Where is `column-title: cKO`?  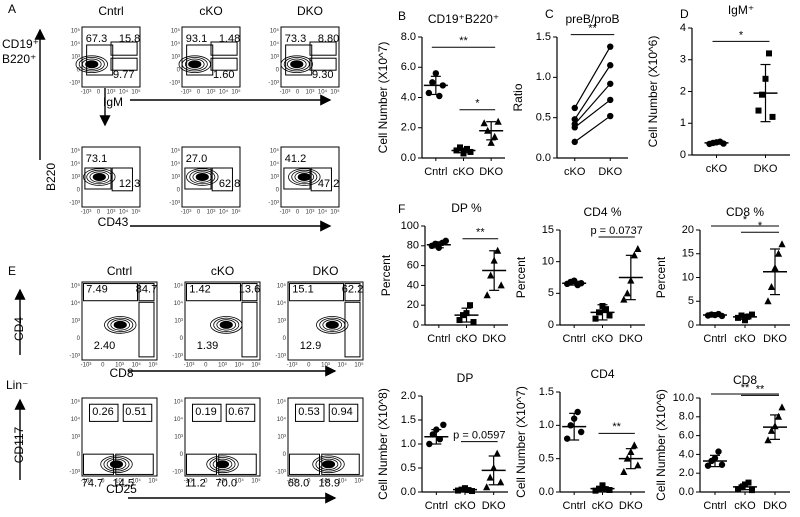
column-title: cKO is located at coordinates (210, 11).